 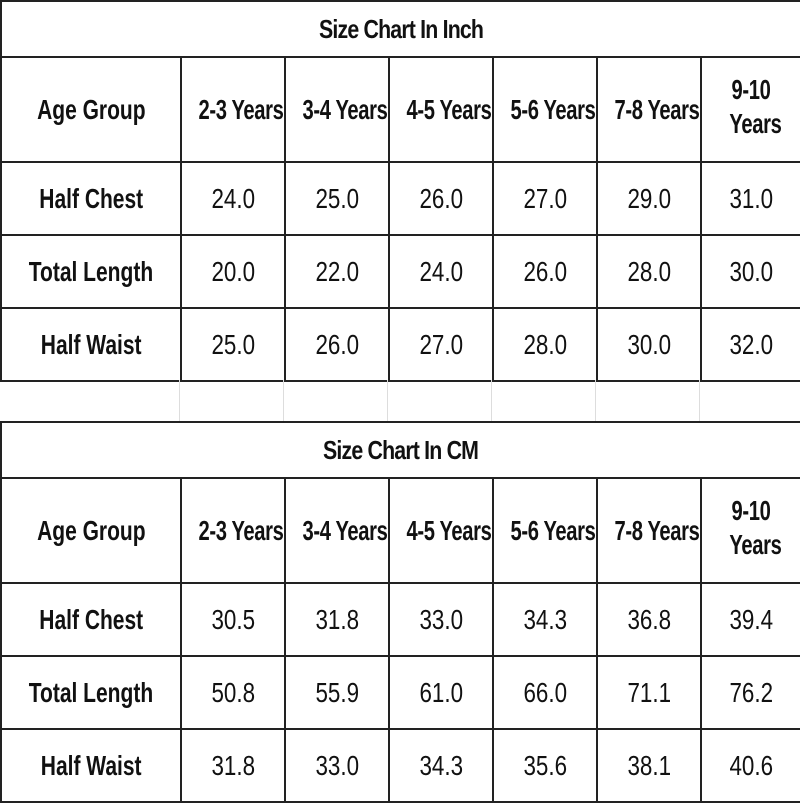 What do you see at coordinates (337, 271) in the screenshot?
I see `cell-value: 22.0` at bounding box center [337, 271].